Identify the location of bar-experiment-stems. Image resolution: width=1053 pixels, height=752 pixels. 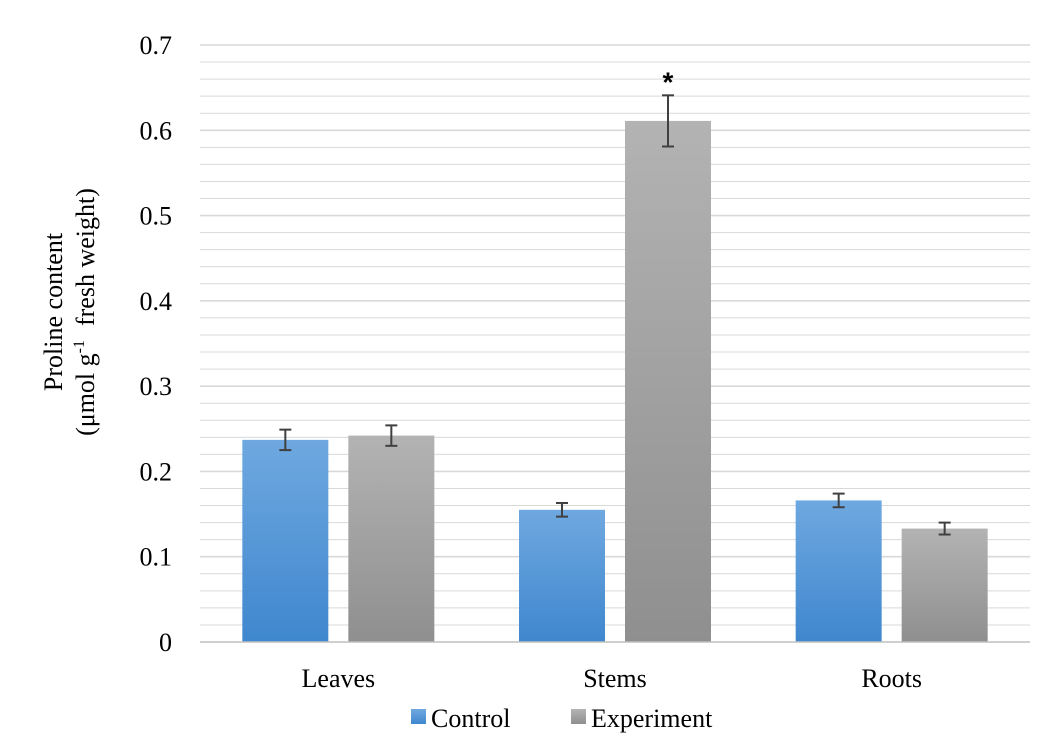
(668, 381).